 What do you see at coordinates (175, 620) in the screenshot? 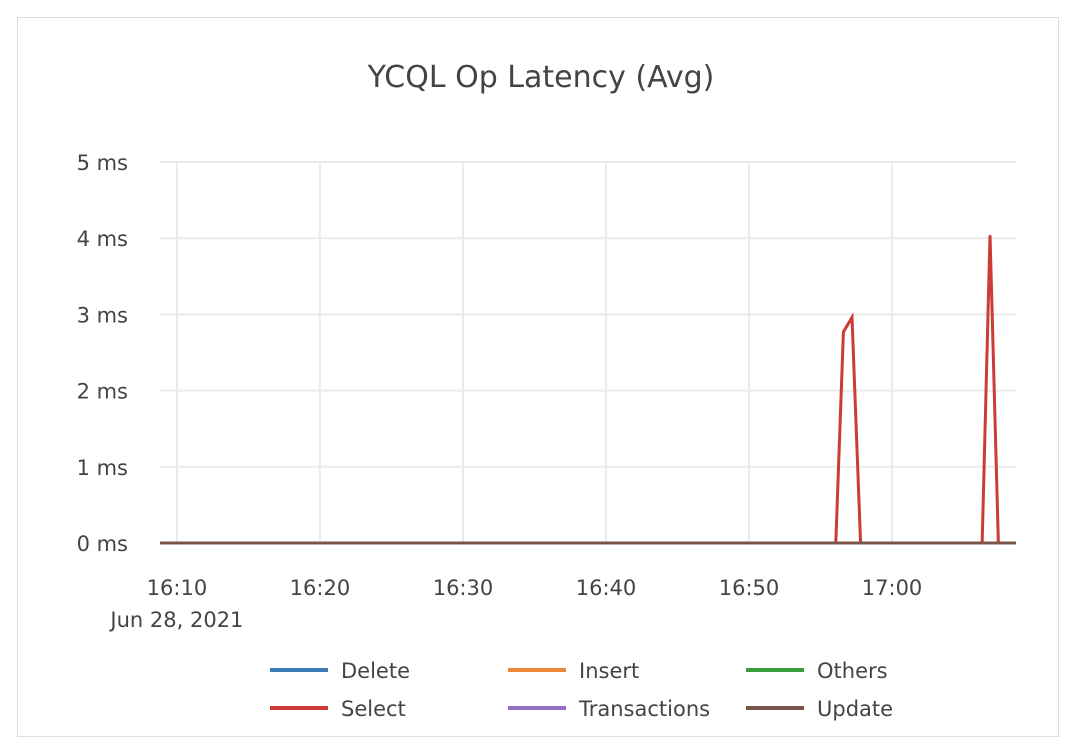
I see `x-tick-date-label: Jun 28, 2021` at bounding box center [175, 620].